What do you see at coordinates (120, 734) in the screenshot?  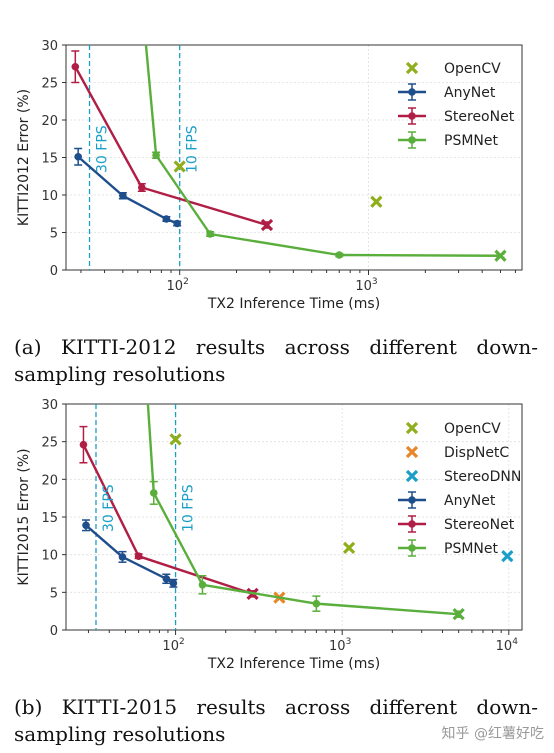 I see `caption-b-line2: sampling resolutions` at bounding box center [120, 734].